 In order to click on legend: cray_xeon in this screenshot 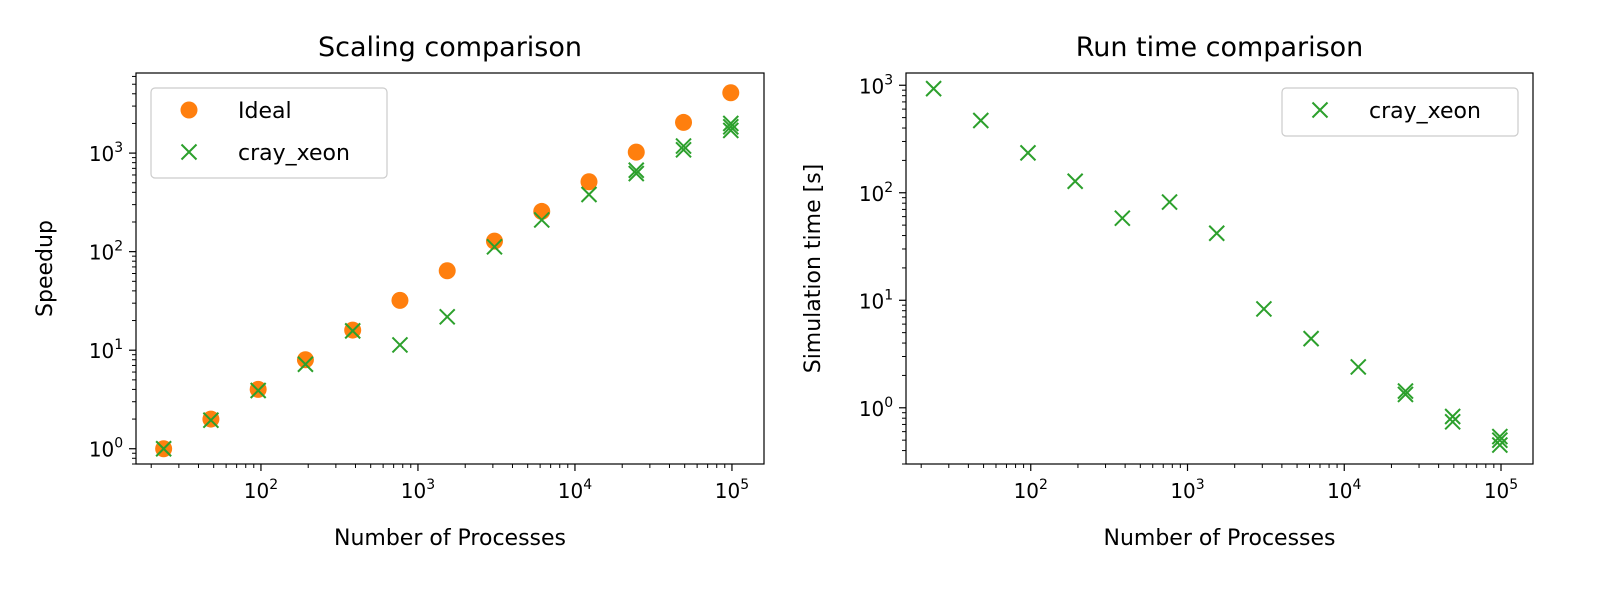, I will do `click(1400, 112)`.